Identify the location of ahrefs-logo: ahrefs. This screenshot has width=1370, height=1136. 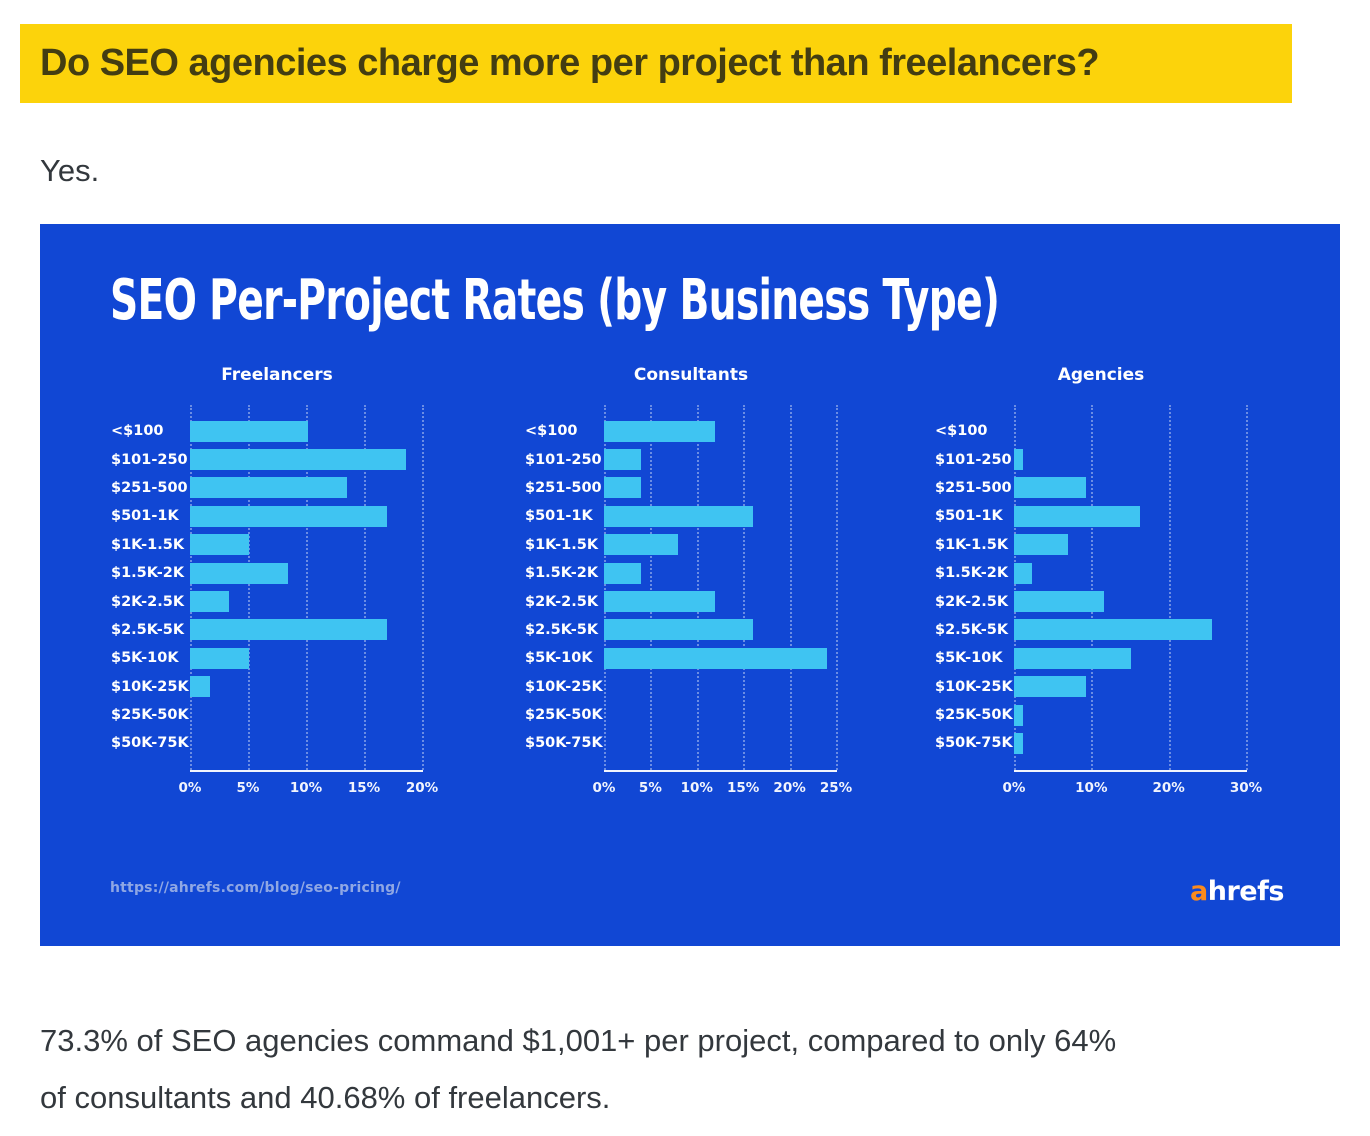
(1237, 891).